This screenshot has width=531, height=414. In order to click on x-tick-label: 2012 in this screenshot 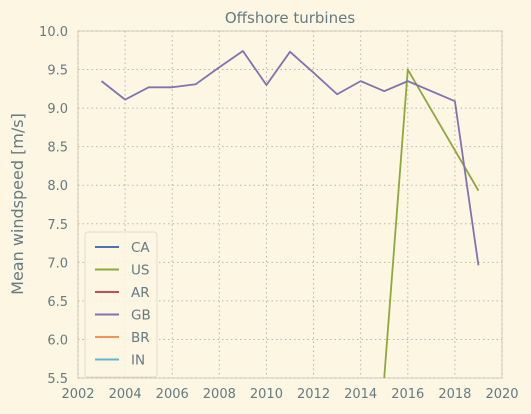, I will do `click(313, 394)`.